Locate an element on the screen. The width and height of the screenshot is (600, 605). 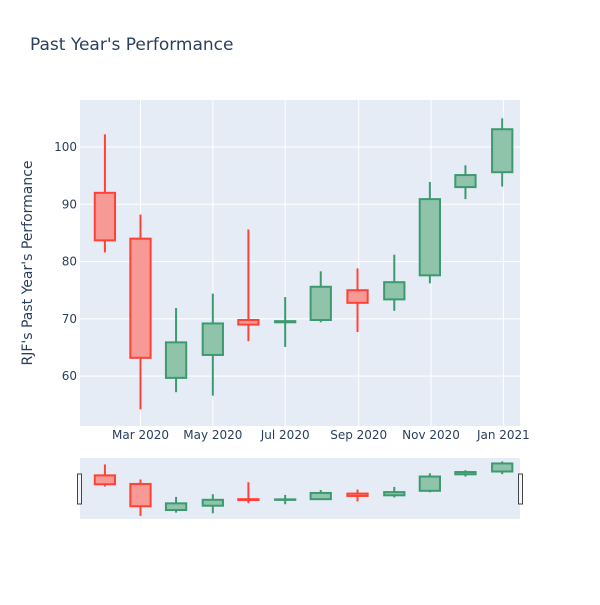
x-tick-label: Mar 2020 is located at coordinates (140, 435).